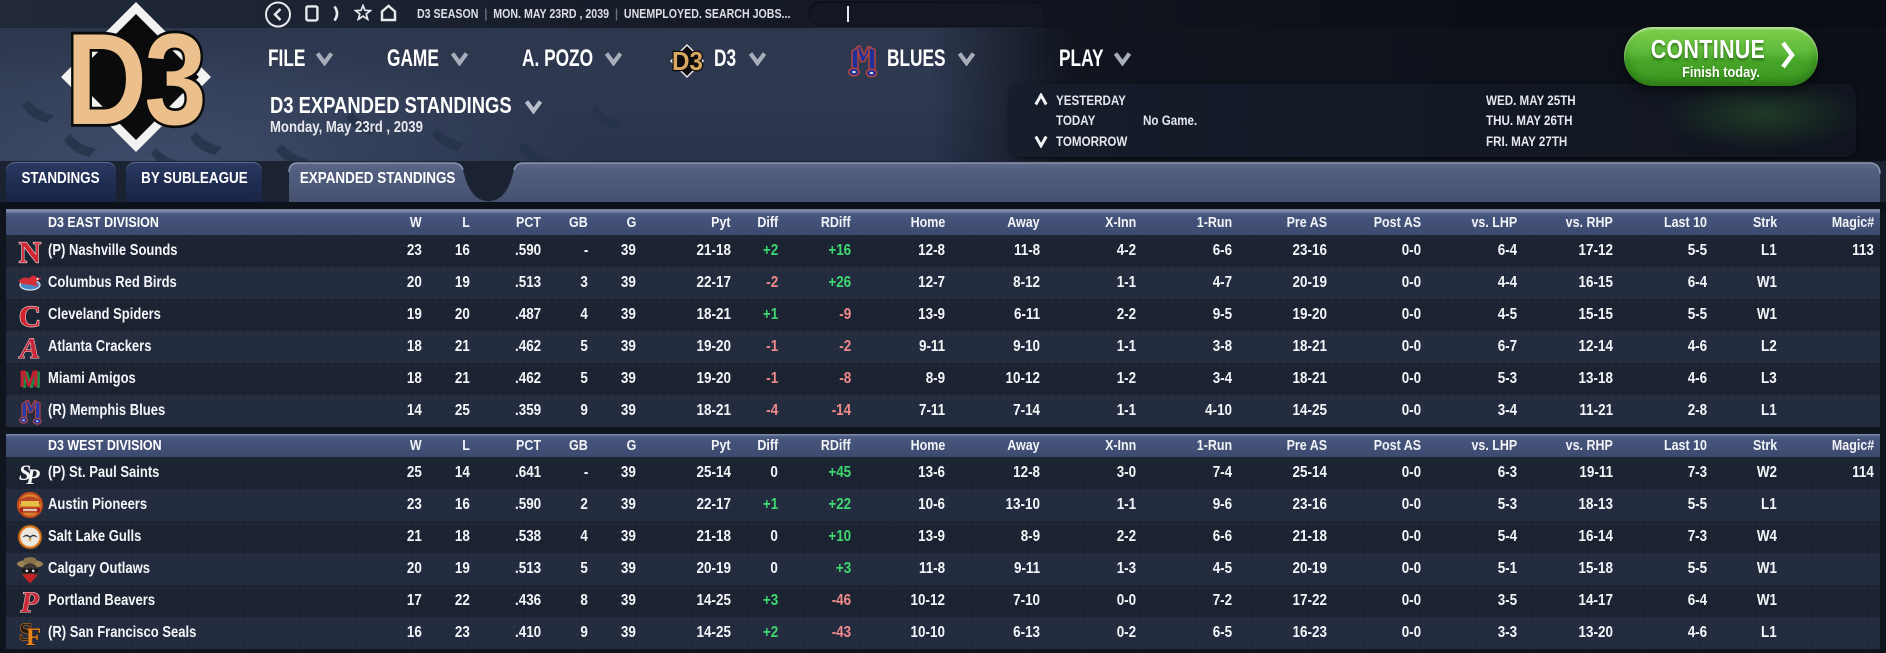 The width and height of the screenshot is (1886, 653). Describe the element at coordinates (29, 347) in the screenshot. I see `svg-text: A` at that location.